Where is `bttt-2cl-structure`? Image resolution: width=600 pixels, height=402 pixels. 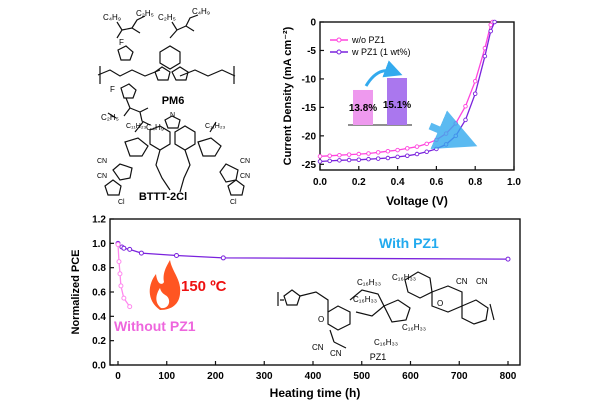
bttt-2cl-structure is located at coordinates (174, 155).